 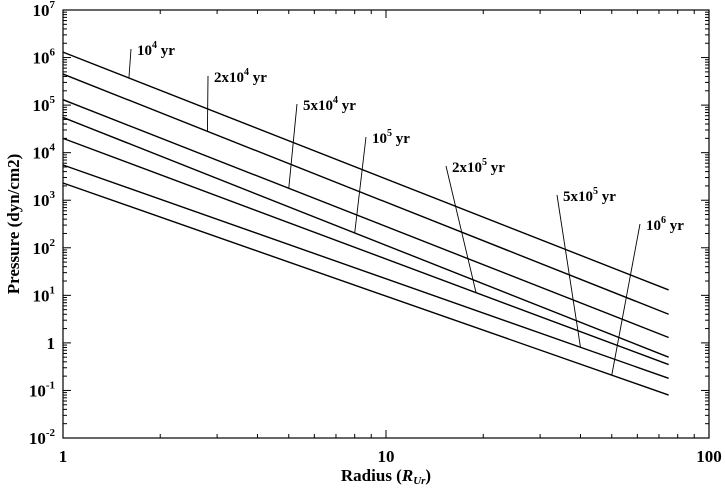 What do you see at coordinates (391, 137) in the screenshot?
I see `series-label: 105 yr` at bounding box center [391, 137].